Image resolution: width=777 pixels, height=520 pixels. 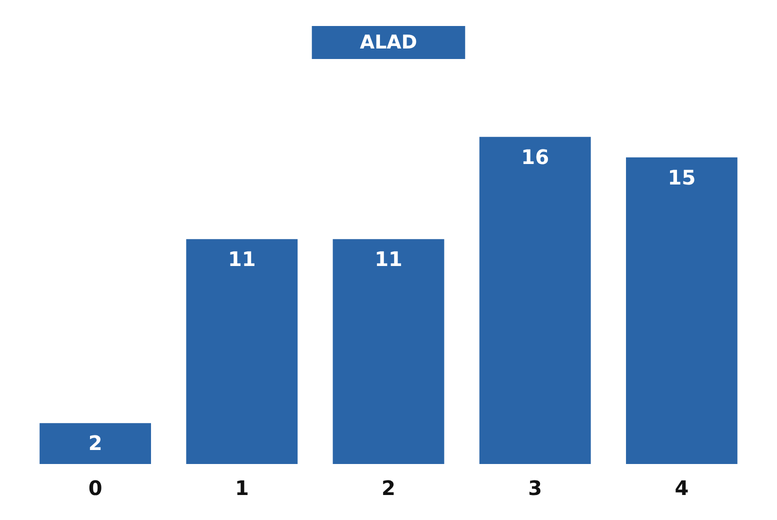 What do you see at coordinates (389, 488) in the screenshot?
I see `x-tick-label: 2` at bounding box center [389, 488].